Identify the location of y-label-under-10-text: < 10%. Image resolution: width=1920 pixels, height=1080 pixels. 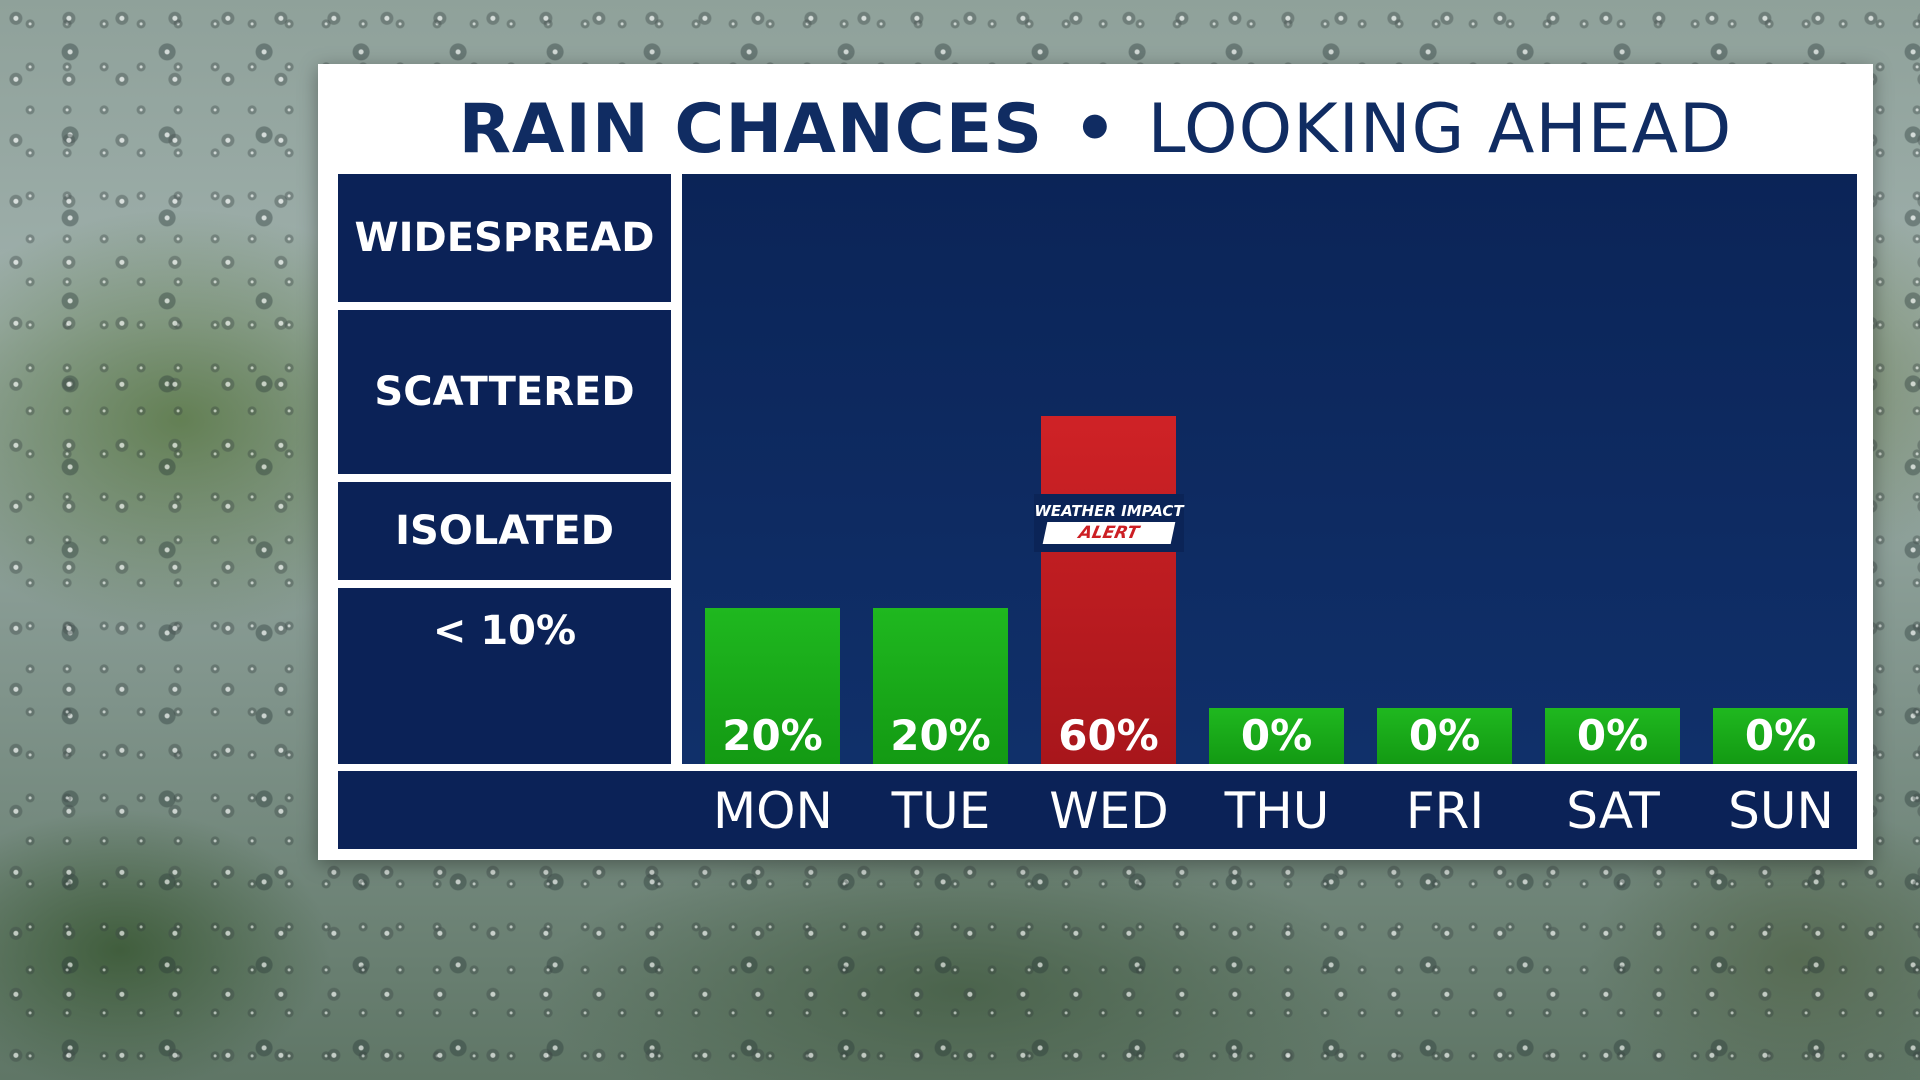
(504, 631).